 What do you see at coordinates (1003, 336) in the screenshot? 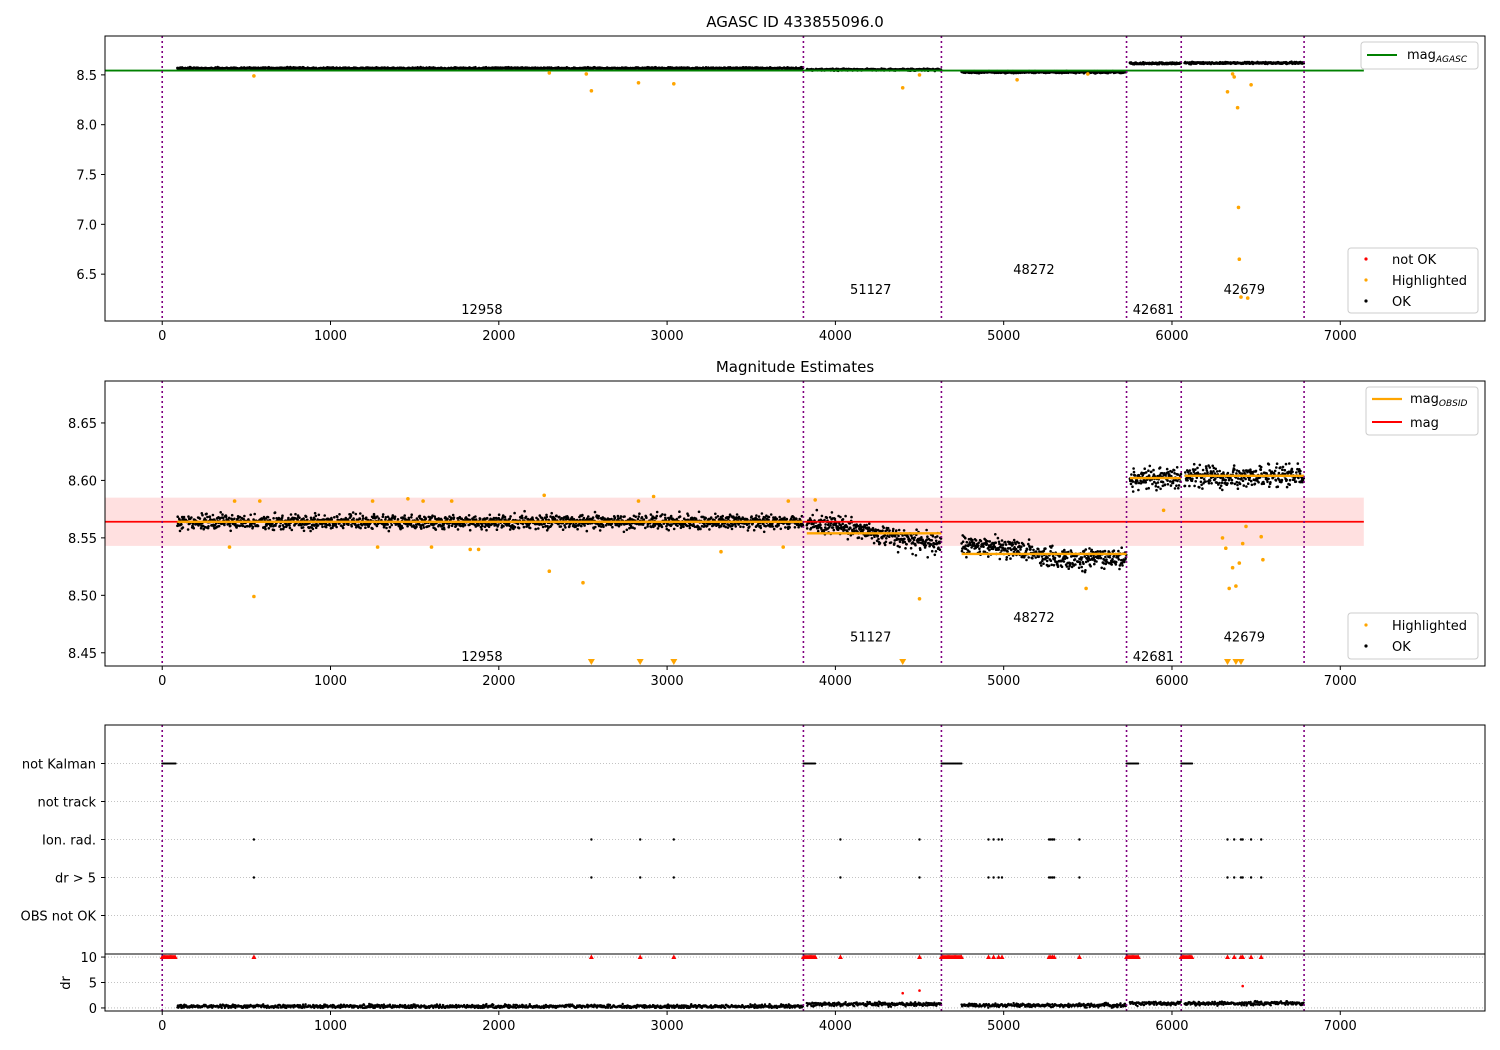
I see `x-tick-label: 5000` at bounding box center [1003, 336].